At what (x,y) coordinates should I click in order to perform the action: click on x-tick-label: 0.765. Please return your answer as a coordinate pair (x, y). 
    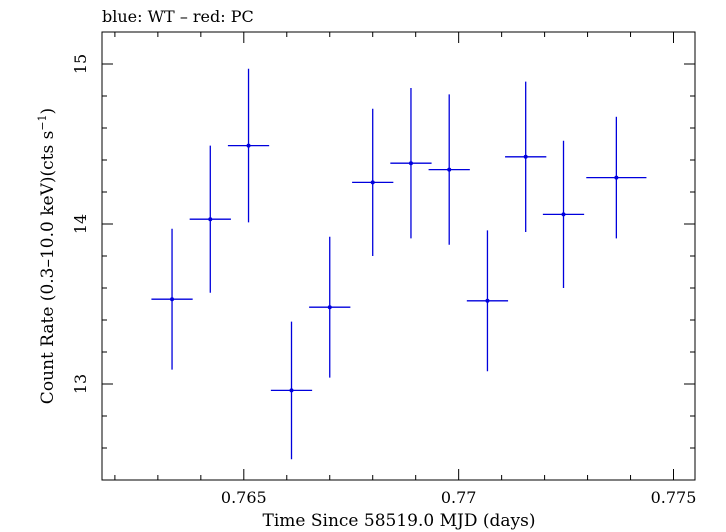
    Looking at the image, I should click on (244, 497).